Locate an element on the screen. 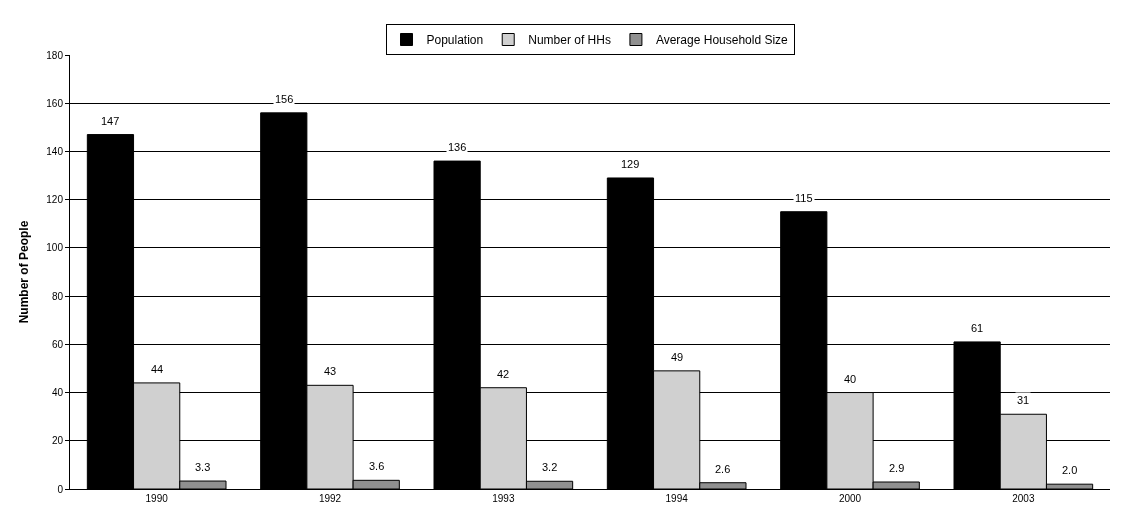 The height and width of the screenshot is (519, 1126). data-label: 42 is located at coordinates (503, 374).